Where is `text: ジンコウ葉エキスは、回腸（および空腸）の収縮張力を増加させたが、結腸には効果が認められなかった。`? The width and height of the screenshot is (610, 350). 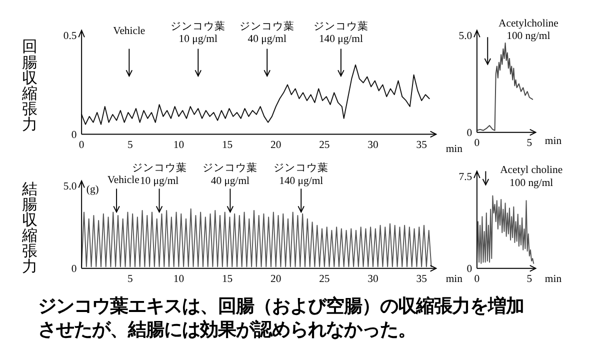
text: ジンコウ葉エキスは、回腸（および空腸）の収縮張力を増加させたが、結腸には効果が認められなかった。 is located at coordinates (281, 317).